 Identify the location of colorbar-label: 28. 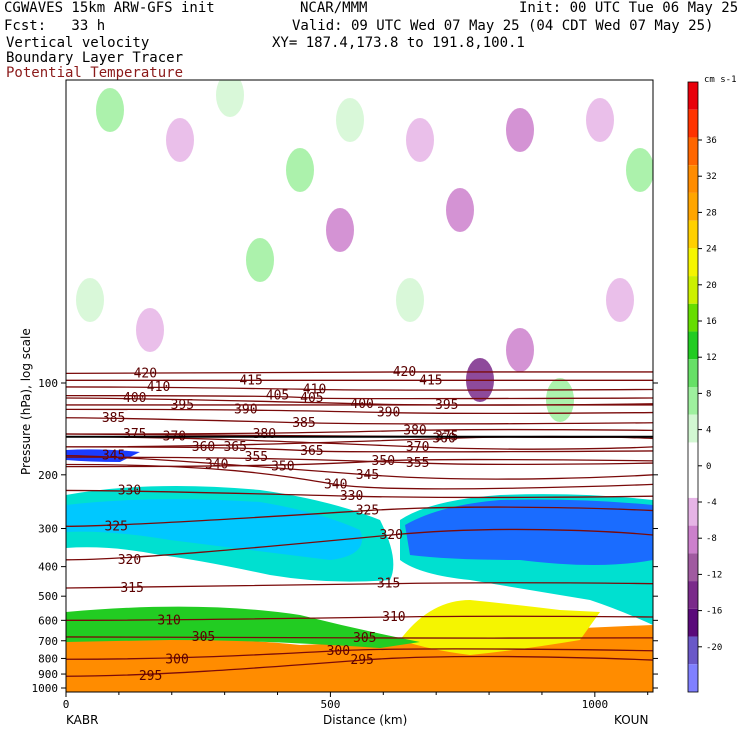
(711, 213).